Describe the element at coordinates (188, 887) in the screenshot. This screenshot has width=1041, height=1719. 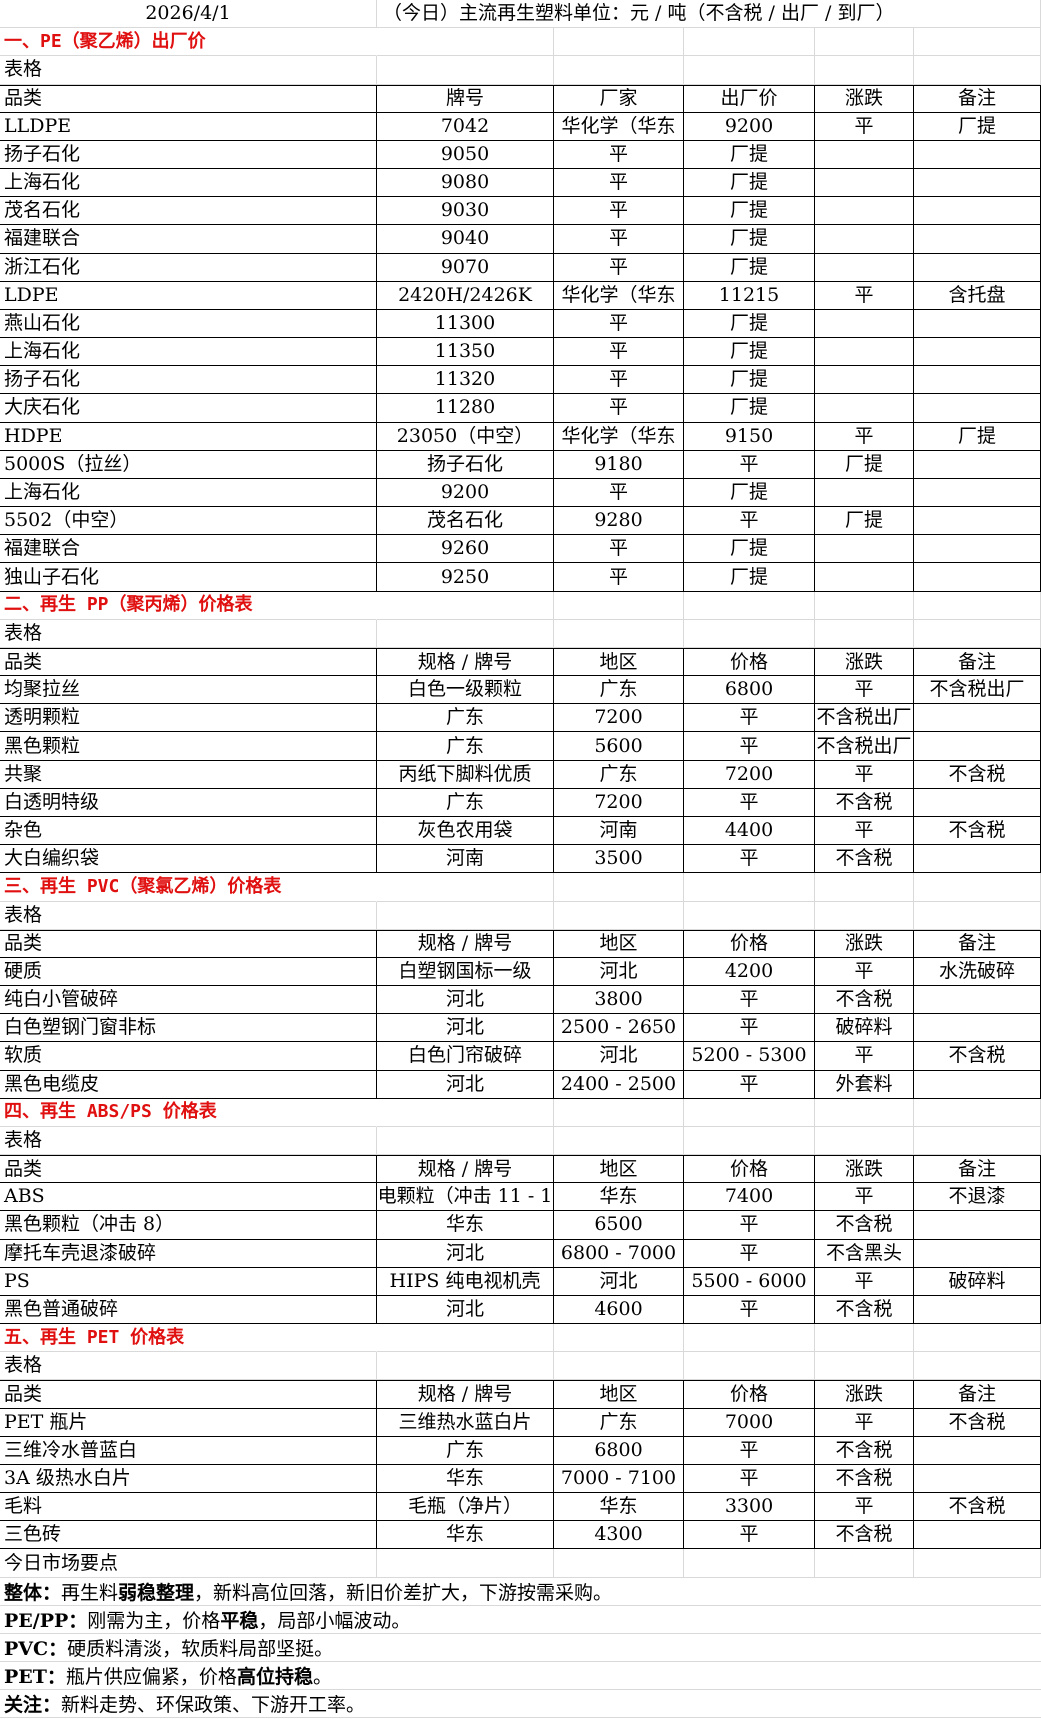
I see `section-title: 三、再生 PVC（聚氯乙烯）价格表` at that location.